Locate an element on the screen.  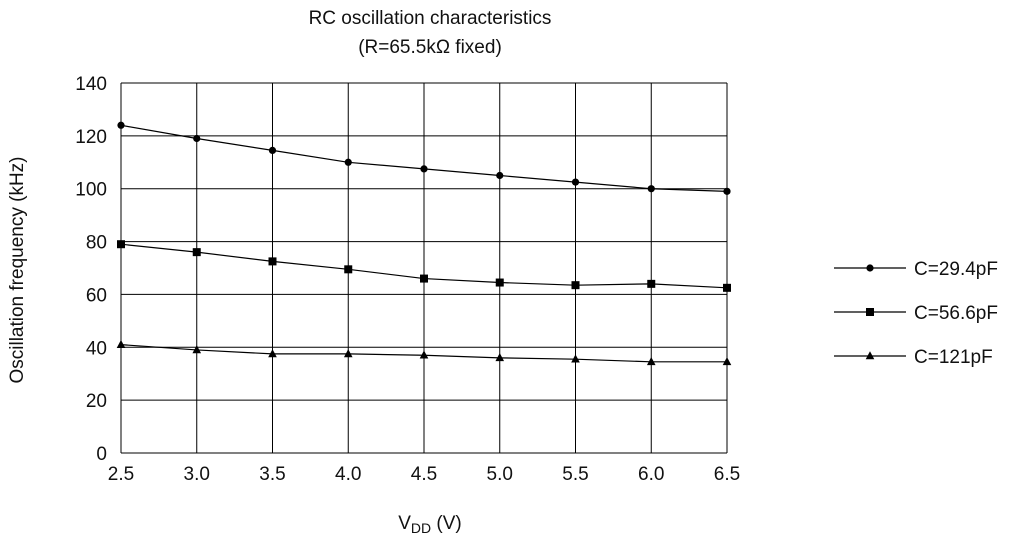
x-tick-label: 3.5 is located at coordinates (272, 474).